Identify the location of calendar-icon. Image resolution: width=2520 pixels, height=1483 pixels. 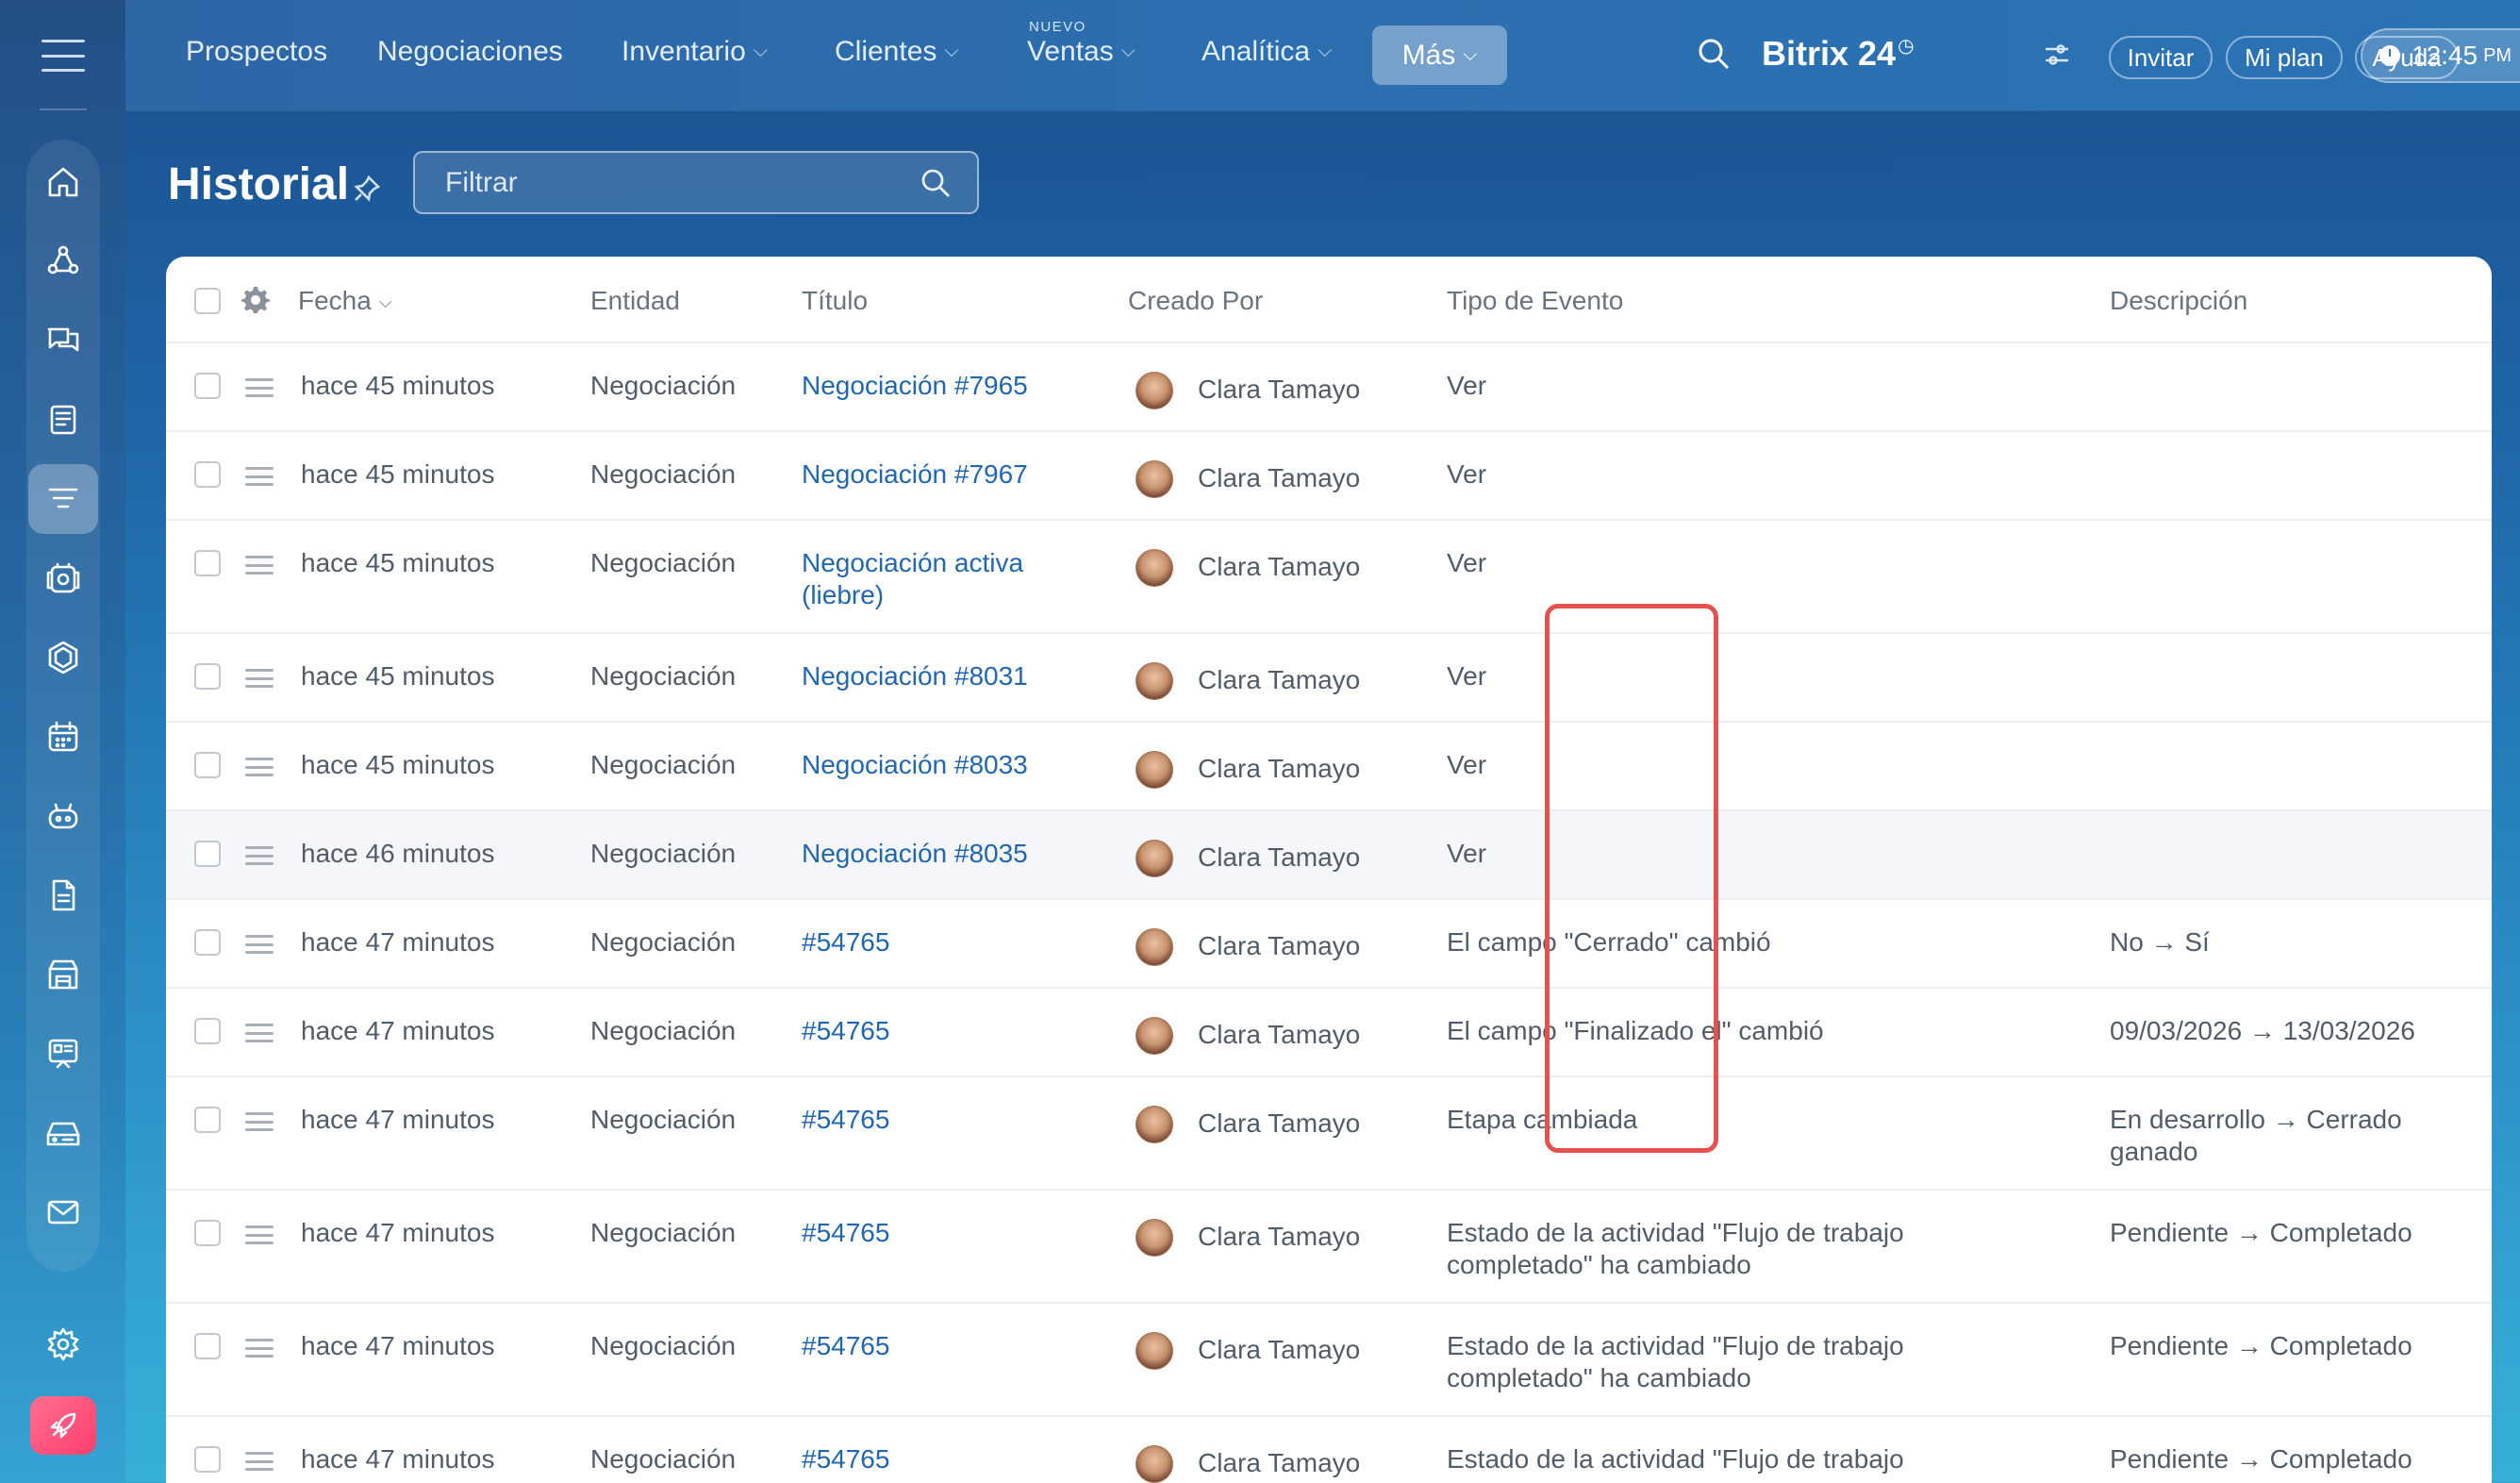
(63, 737).